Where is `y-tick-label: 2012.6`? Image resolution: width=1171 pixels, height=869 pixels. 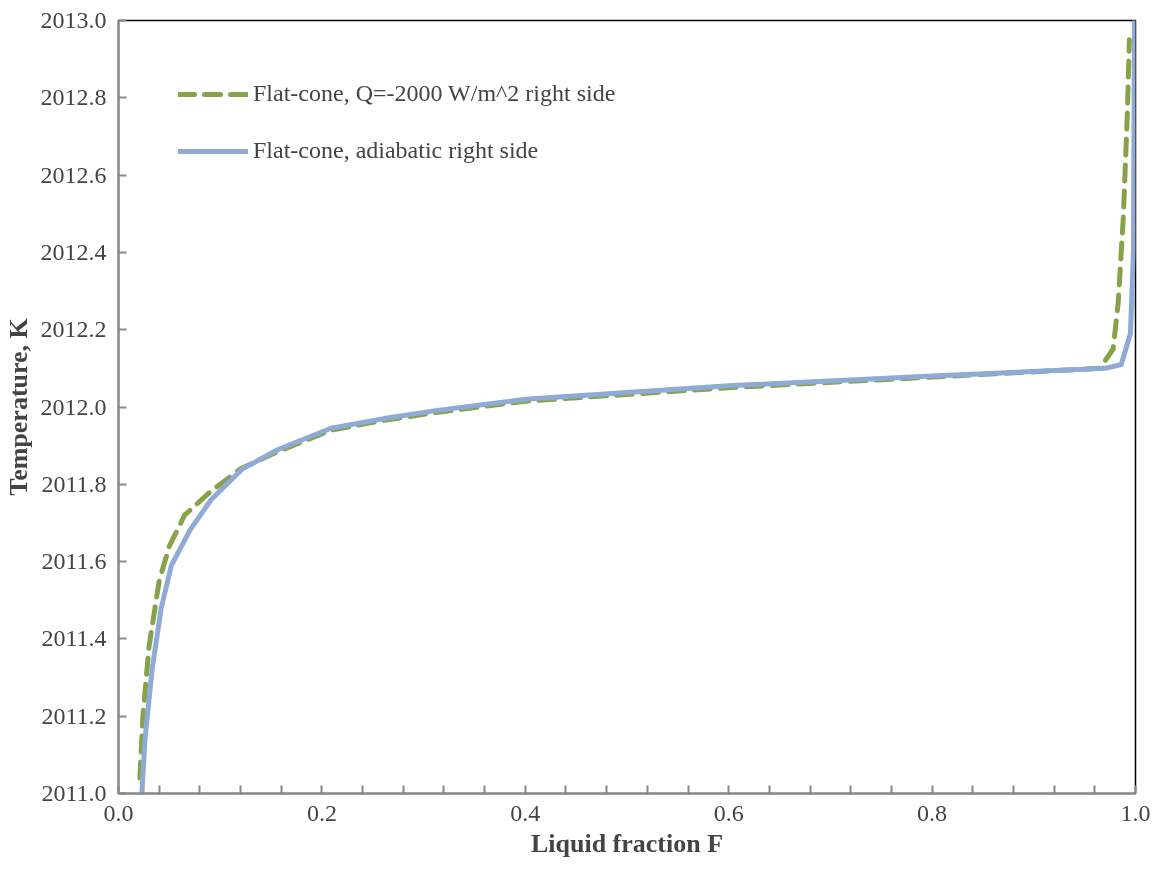 y-tick-label: 2012.6 is located at coordinates (73, 174).